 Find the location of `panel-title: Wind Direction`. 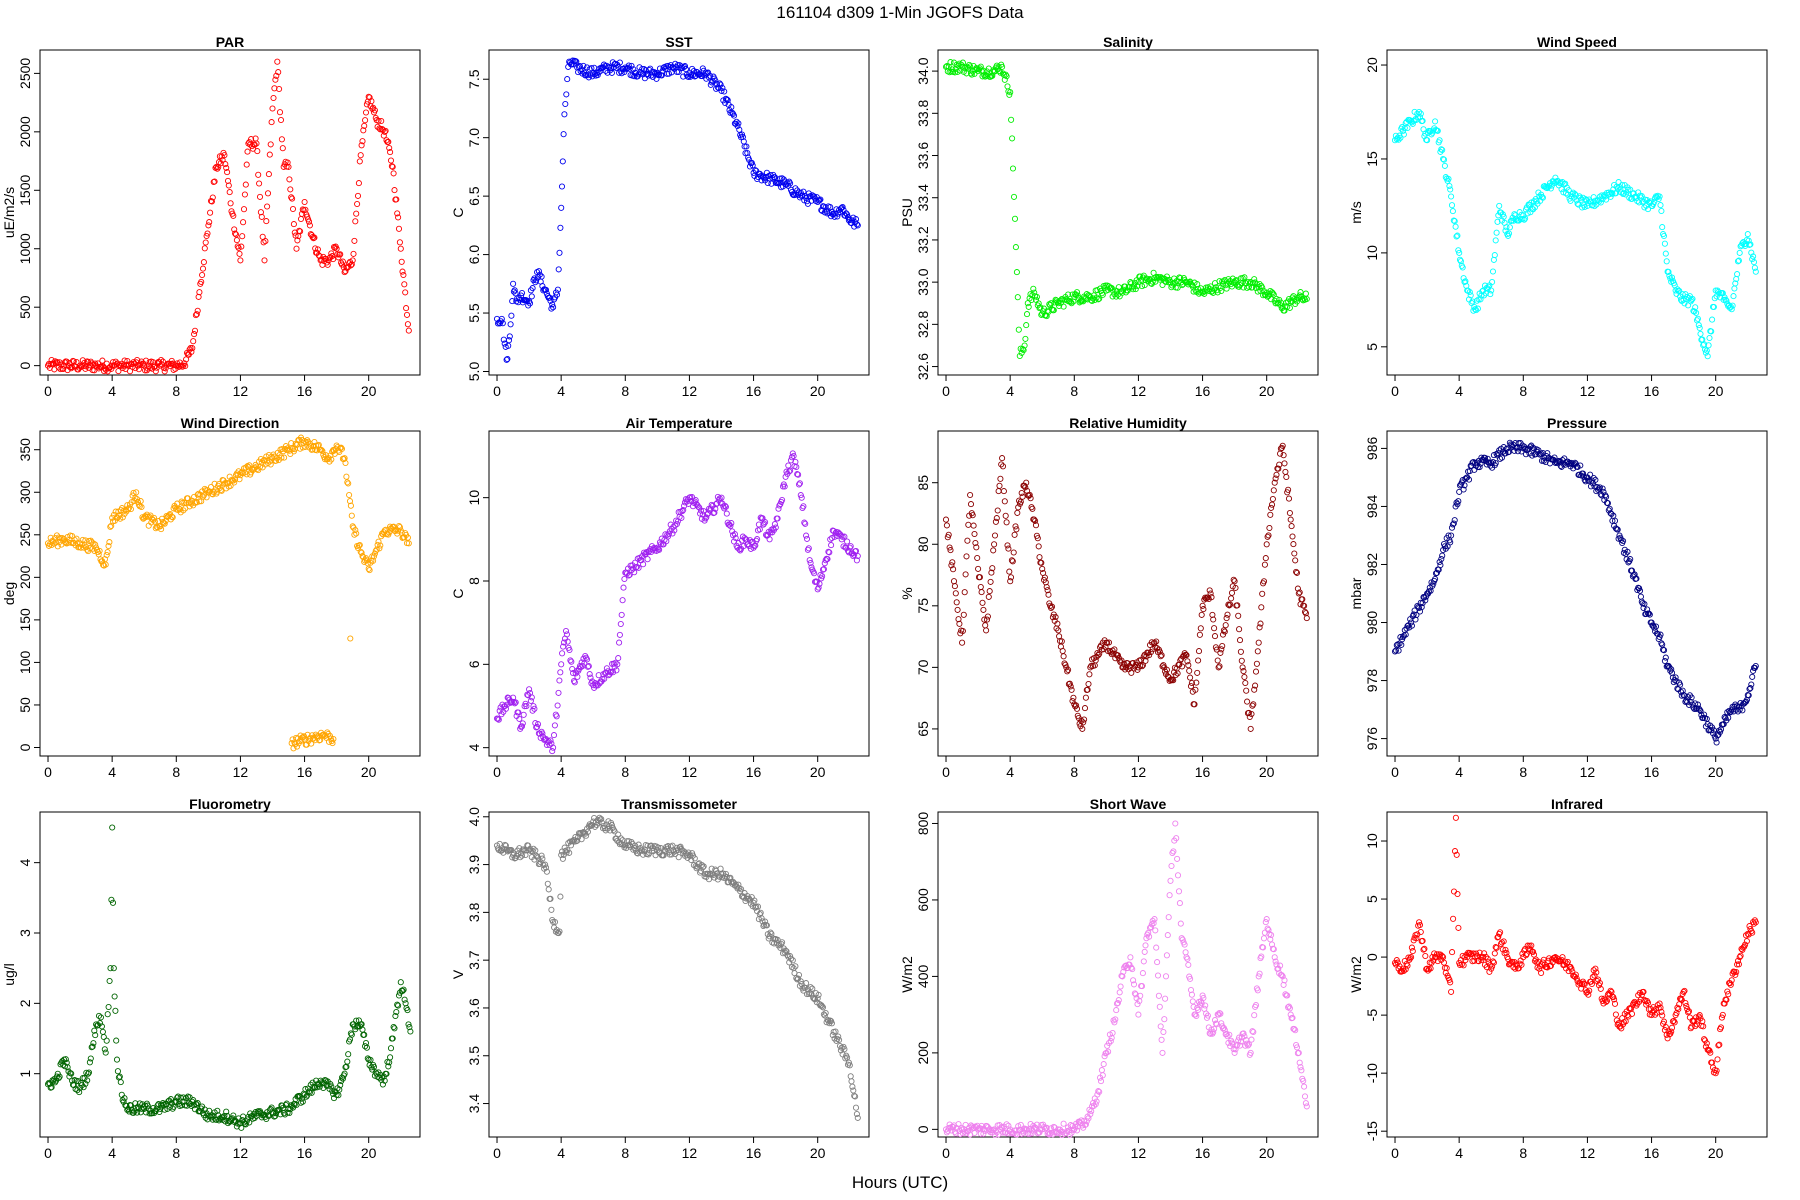

panel-title: Wind Direction is located at coordinates (230, 423).